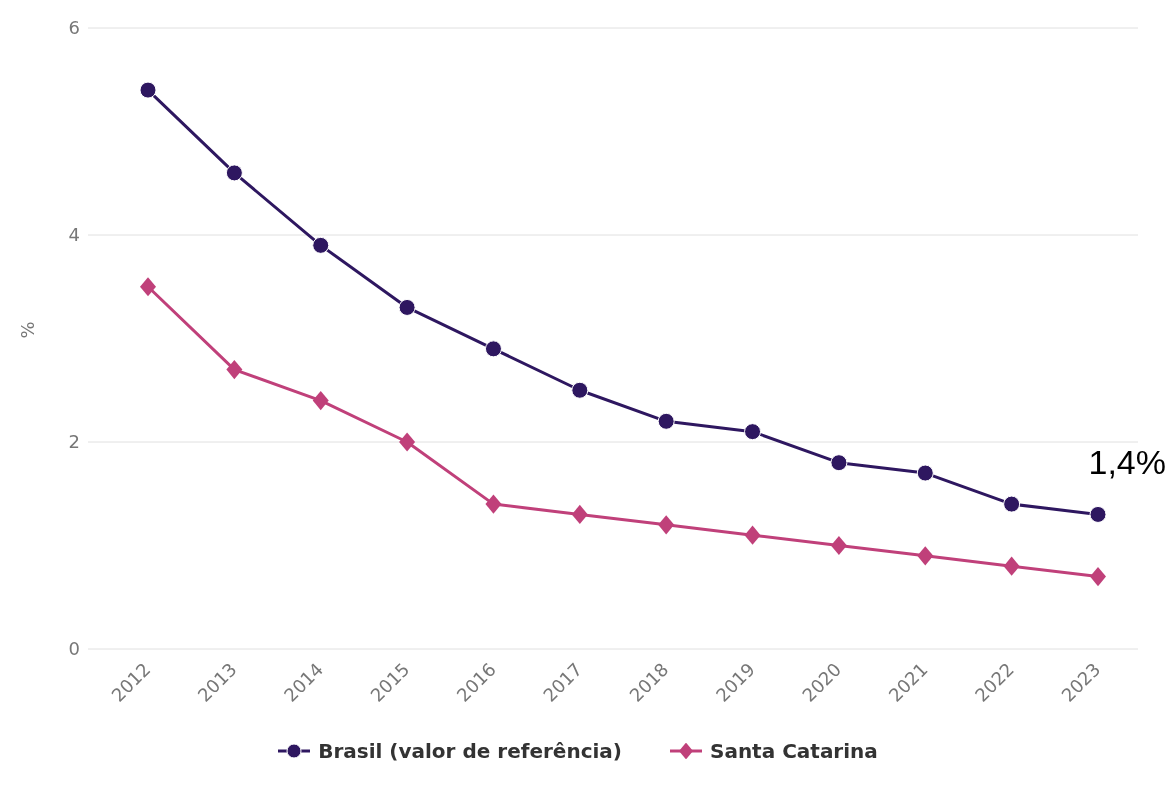 This screenshot has width=1170, height=787. I want to click on y-tick-label: 0, so click(74, 649).